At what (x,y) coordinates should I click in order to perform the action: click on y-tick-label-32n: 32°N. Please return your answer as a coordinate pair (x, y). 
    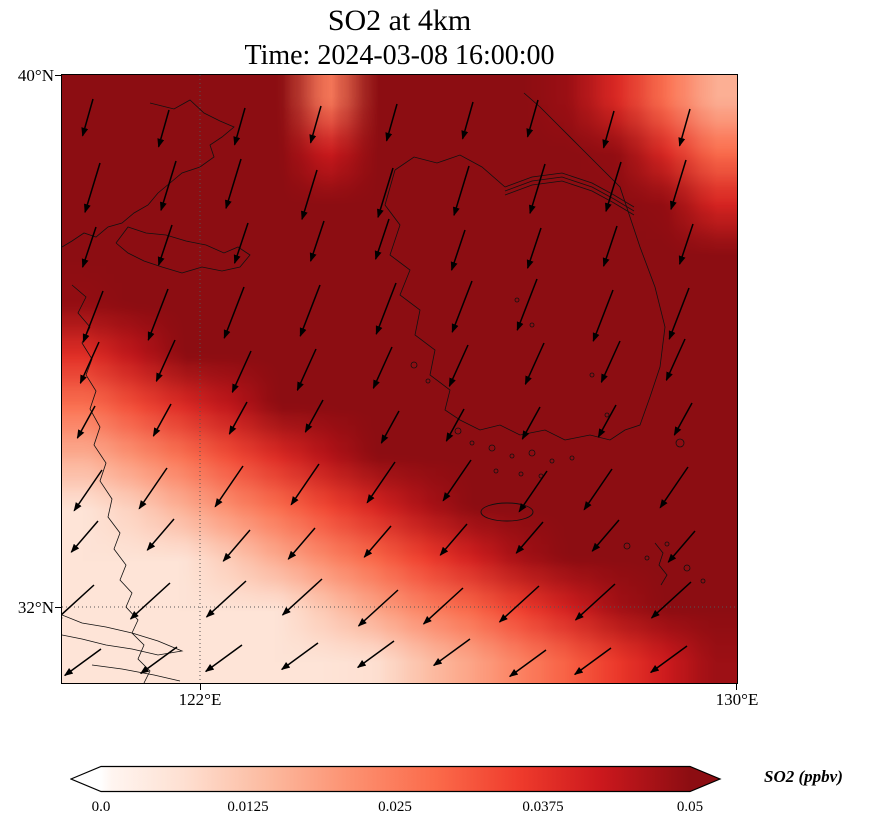
    Looking at the image, I should click on (35, 607).